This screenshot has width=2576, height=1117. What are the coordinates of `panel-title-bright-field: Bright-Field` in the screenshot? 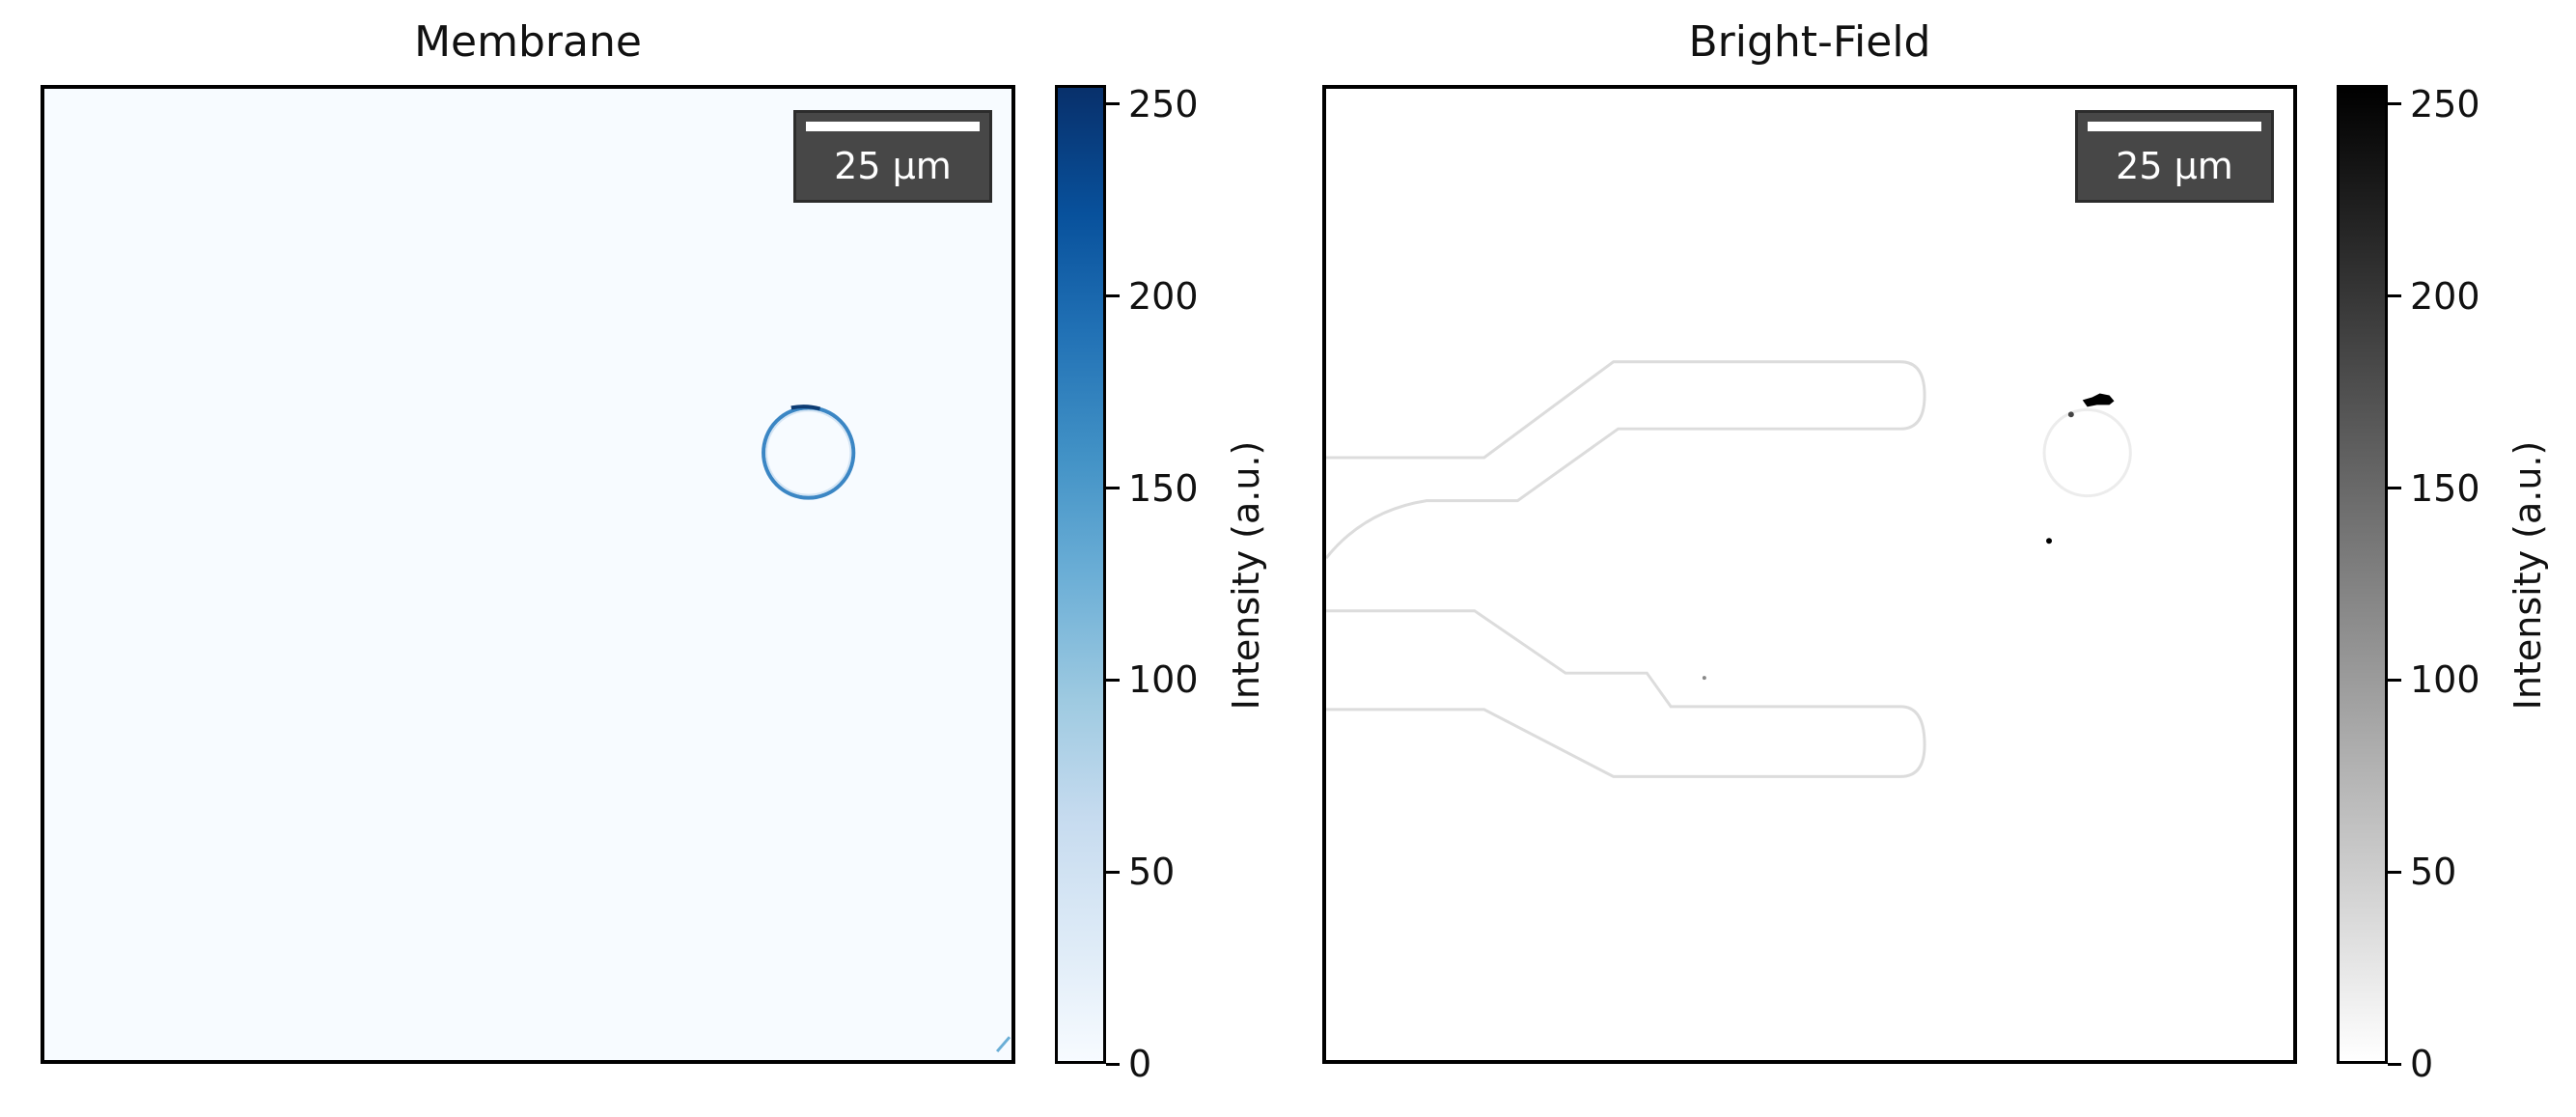 It's located at (1809, 42).